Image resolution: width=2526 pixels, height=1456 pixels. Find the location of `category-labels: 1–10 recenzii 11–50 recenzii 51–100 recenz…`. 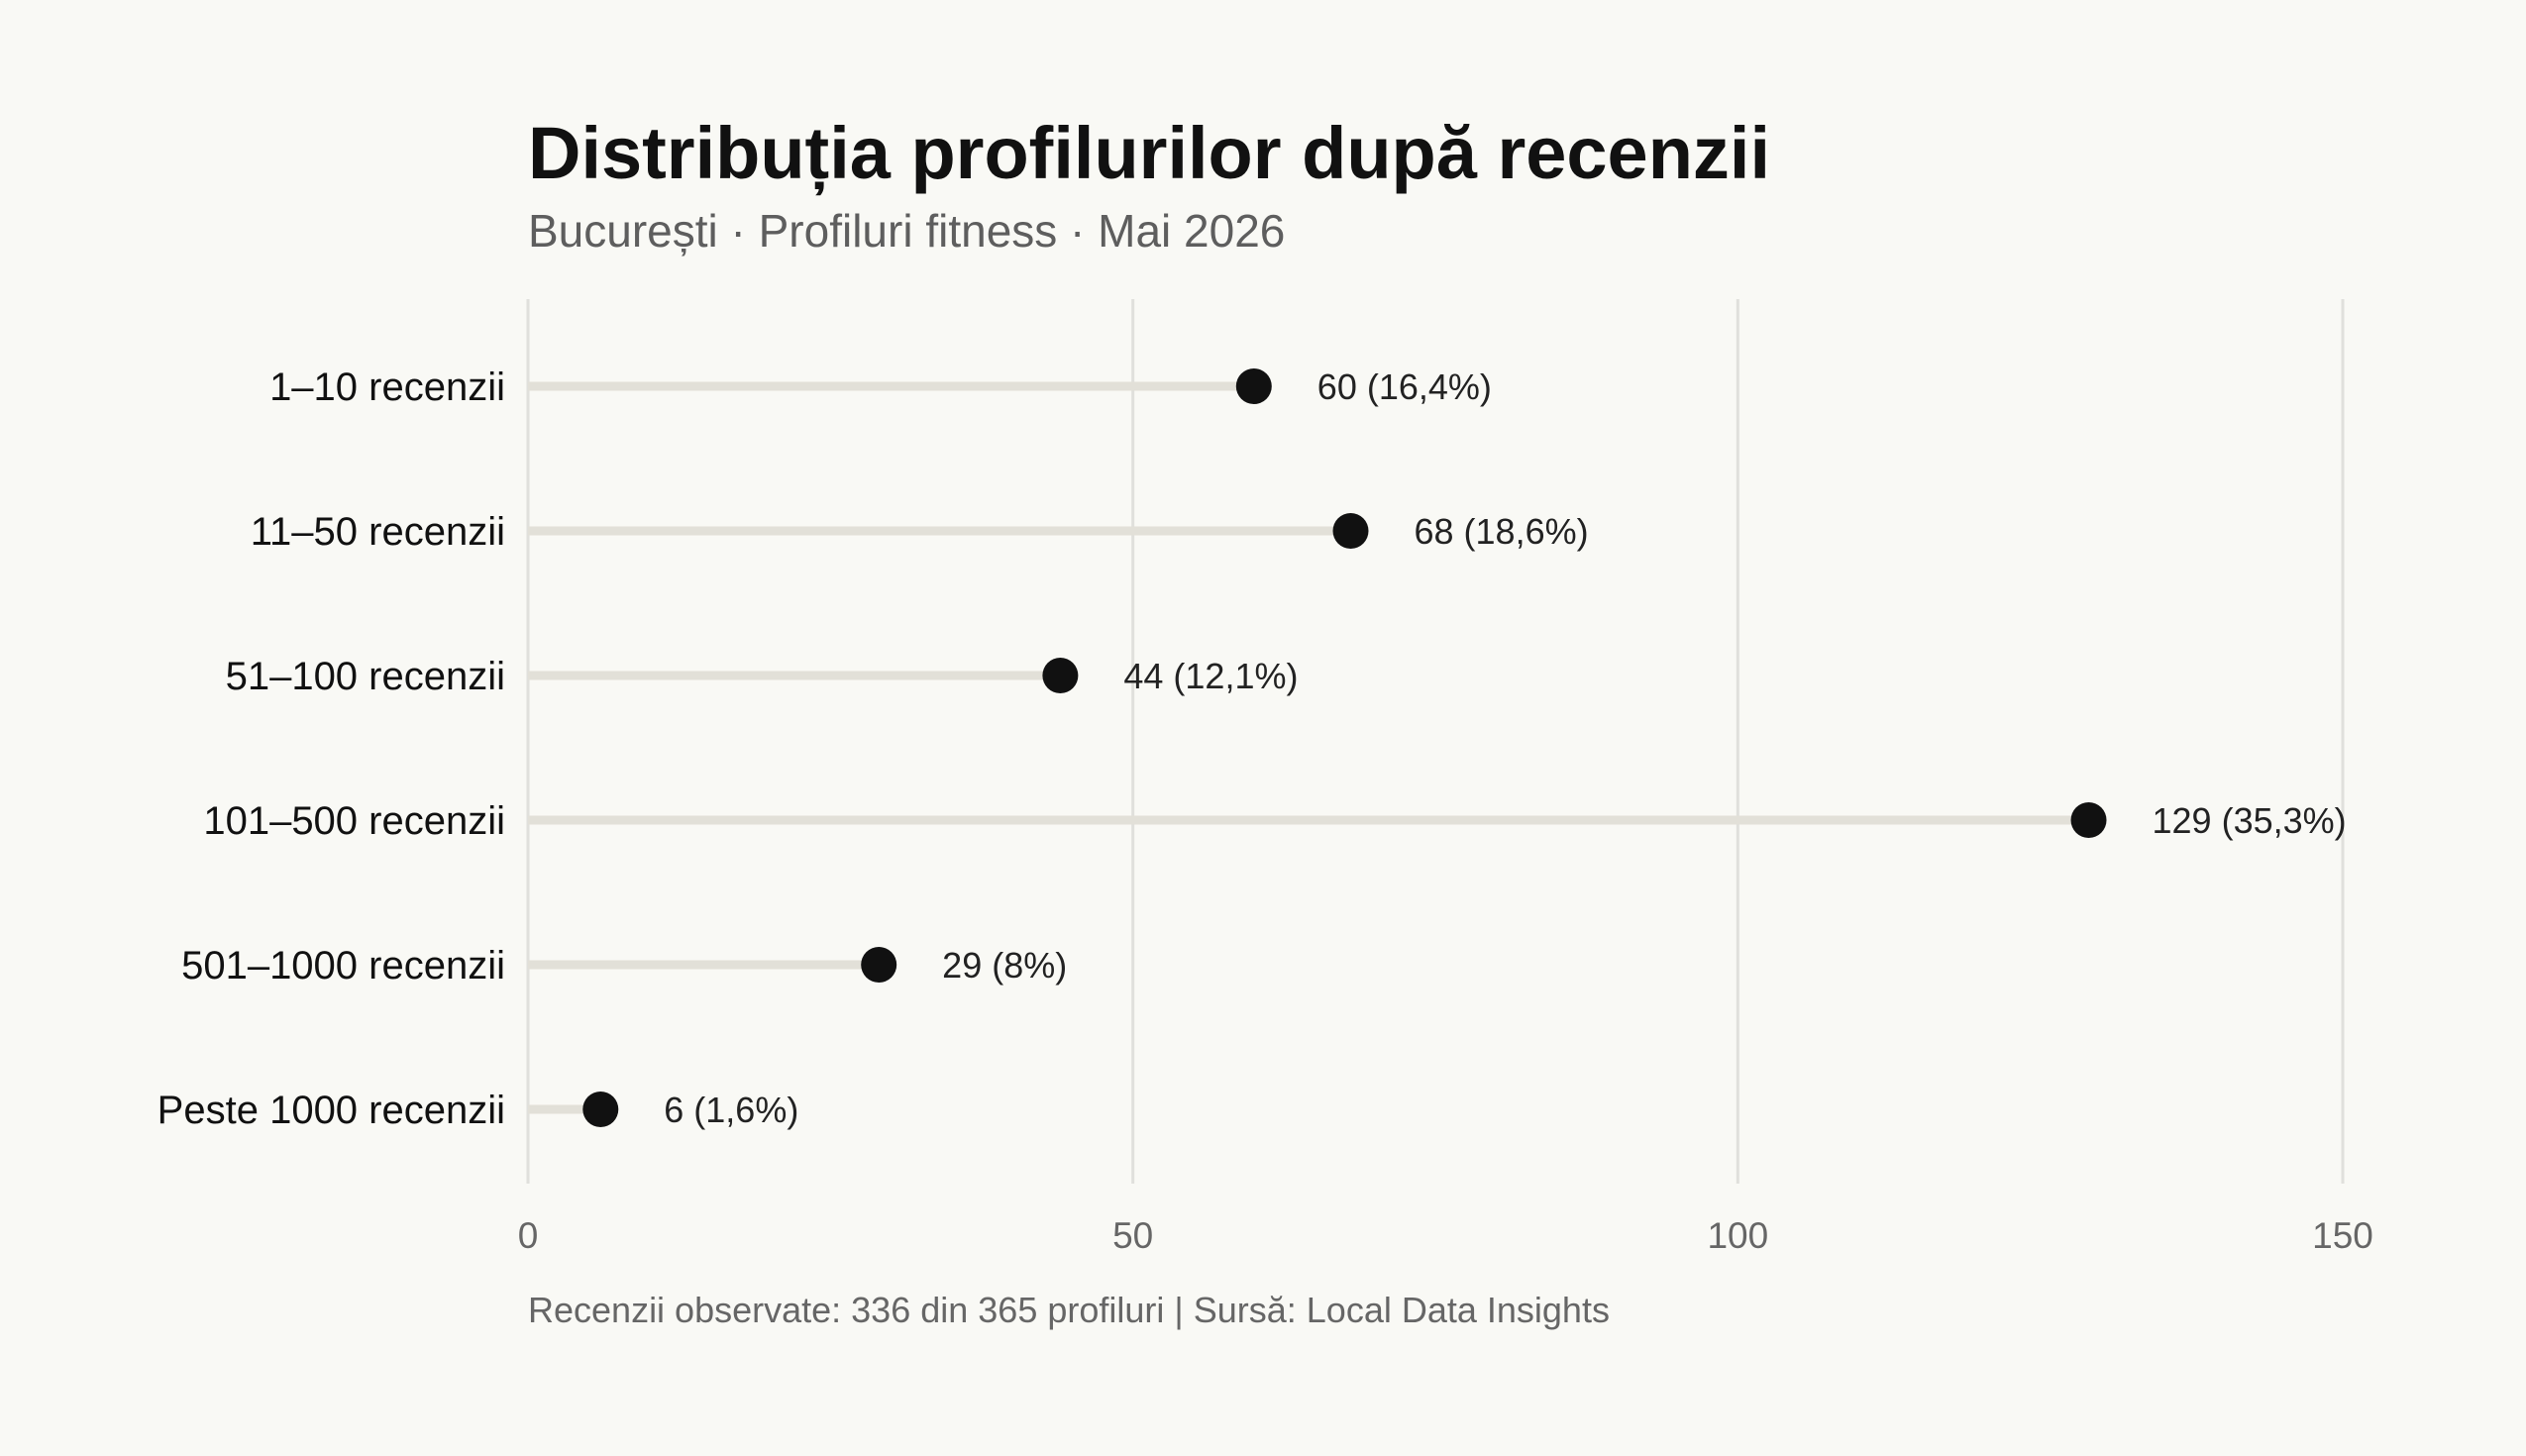

category-labels: 1–10 recenzii 11–50 recenzii 51–100 recenz… is located at coordinates (331, 748).